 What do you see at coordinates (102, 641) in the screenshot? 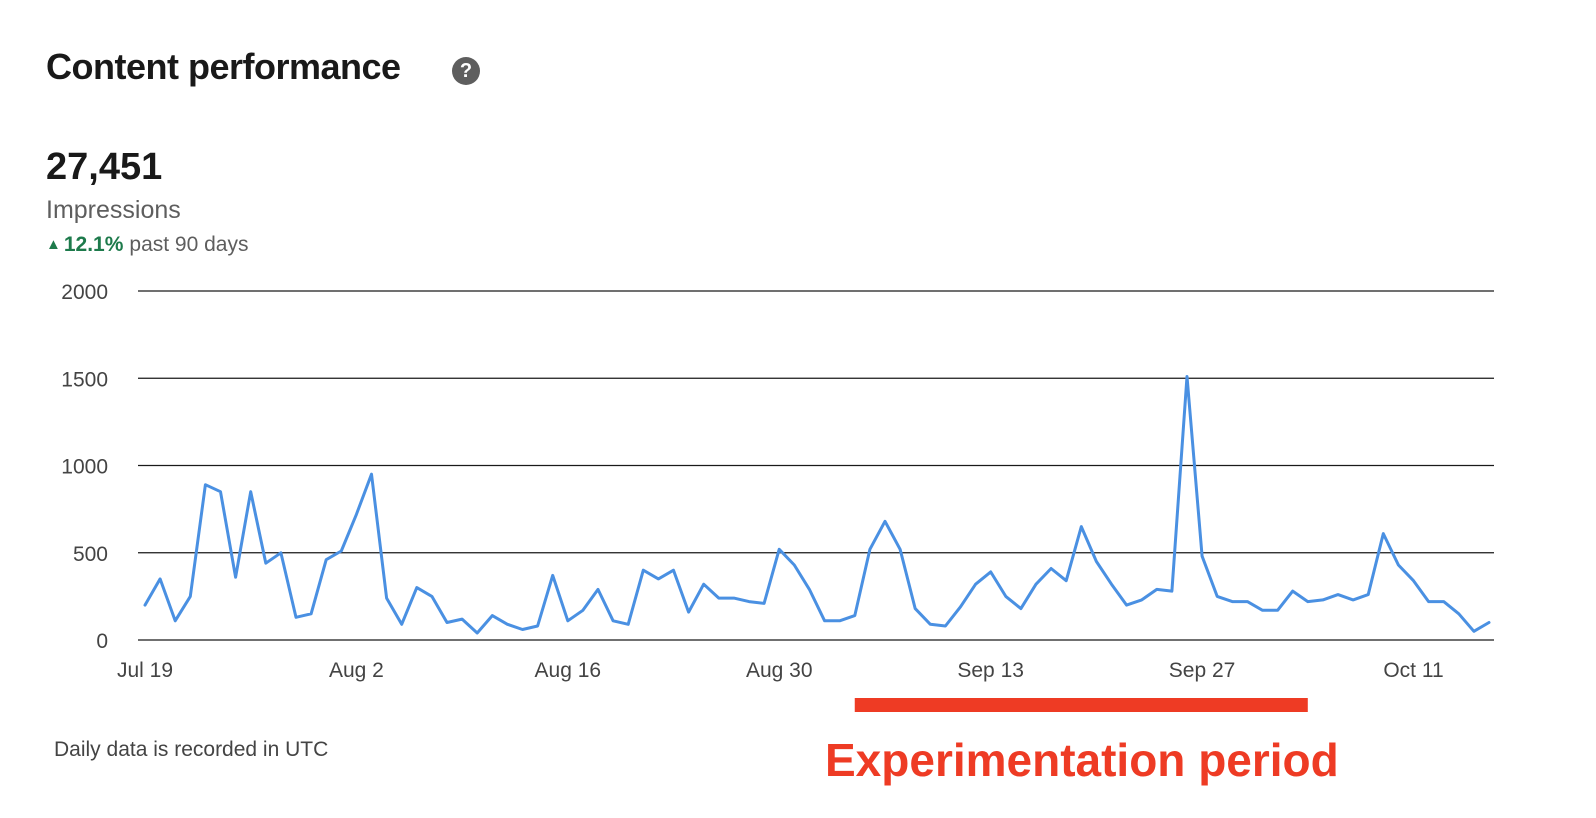
I see `y-tick-label: 0` at bounding box center [102, 641].